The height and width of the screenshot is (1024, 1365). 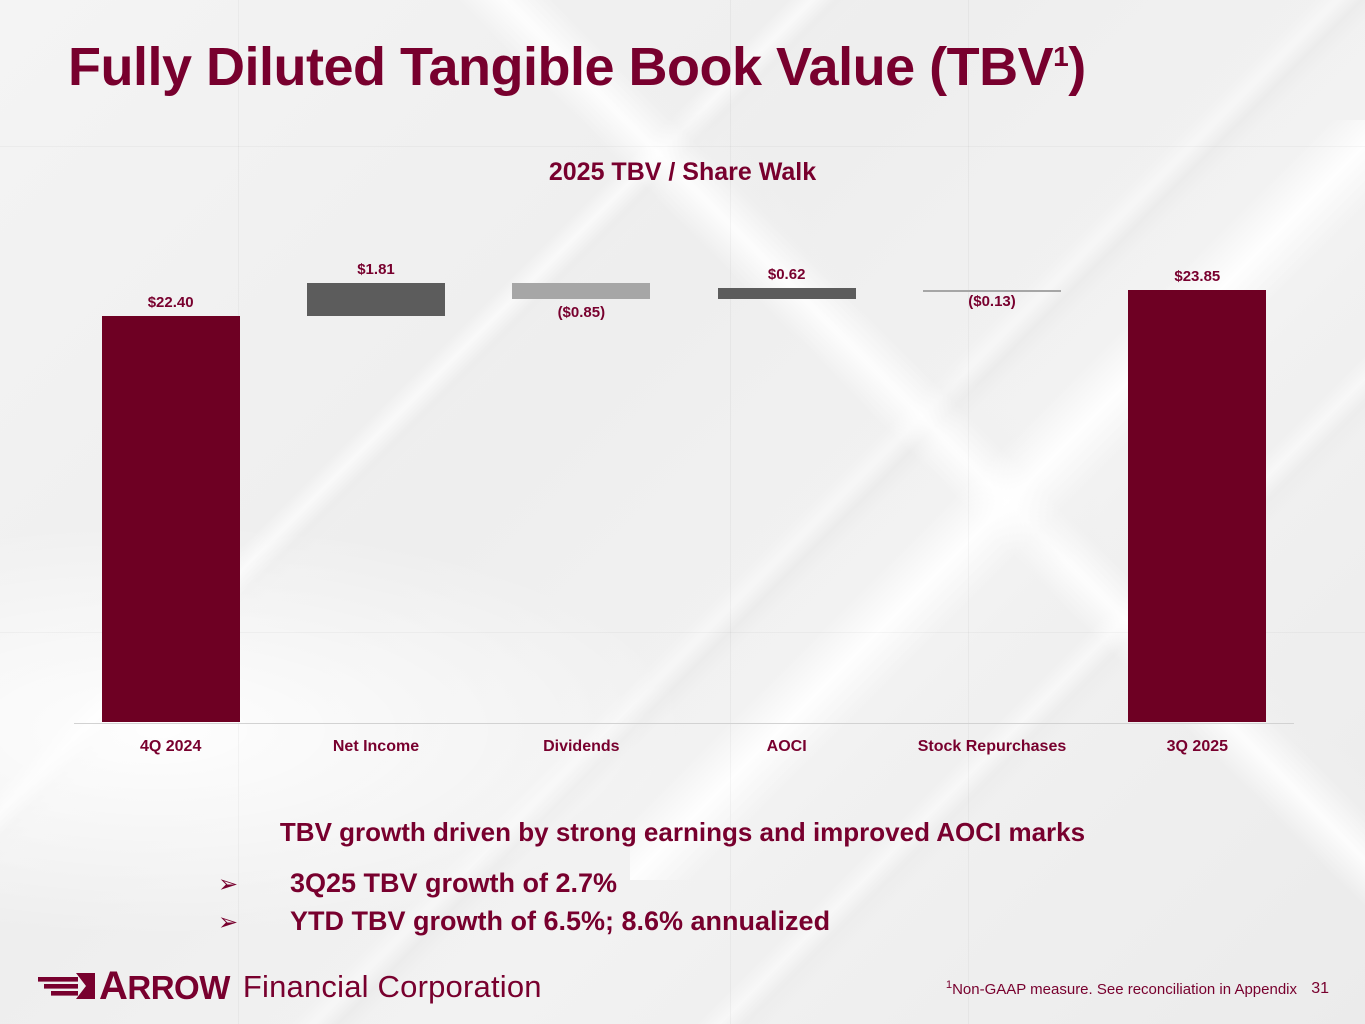 I want to click on list-item-label: 3Q25 TBV growth of 2.7%, so click(x=454, y=883).